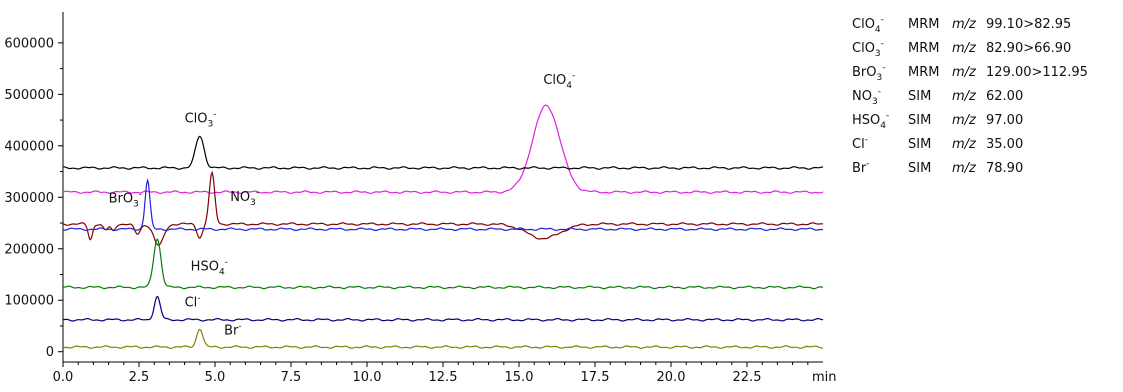 The height and width of the screenshot is (392, 1123). Describe the element at coordinates (1005, 120) in the screenshot. I see `legend-mz-value: 97.00` at that location.